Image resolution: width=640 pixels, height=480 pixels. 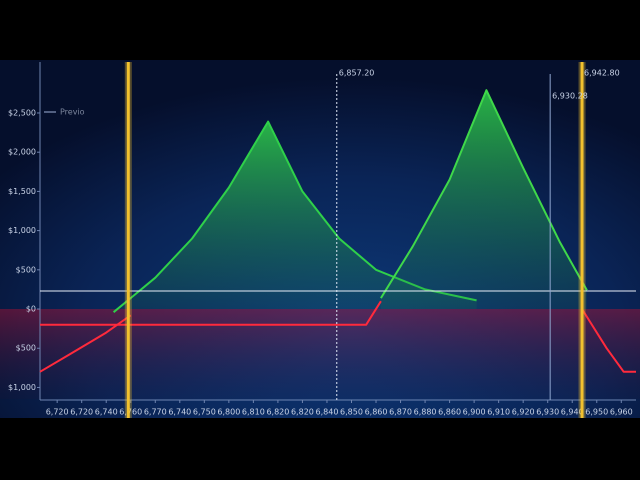 What do you see at coordinates (400, 412) in the screenshot?
I see `x-tick-label: 6,870` at bounding box center [400, 412].